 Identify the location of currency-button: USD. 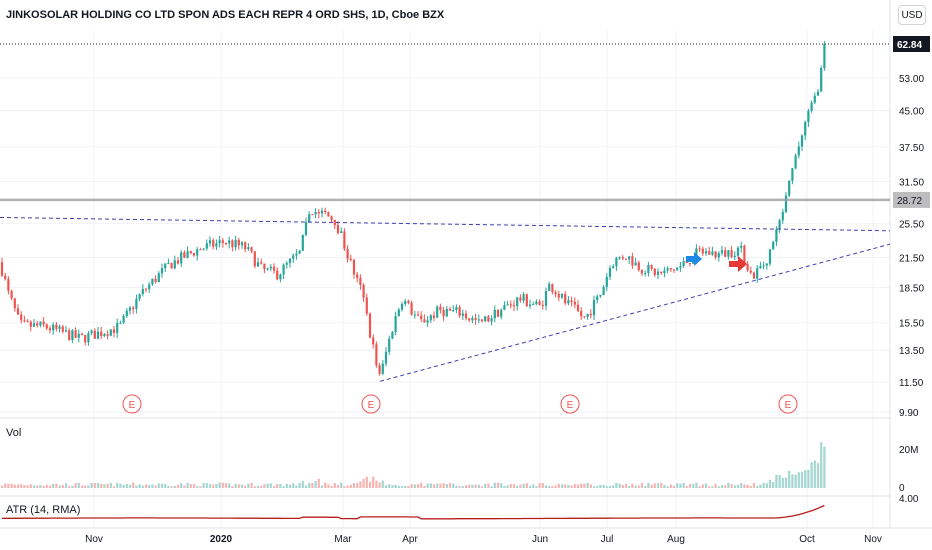
(912, 15).